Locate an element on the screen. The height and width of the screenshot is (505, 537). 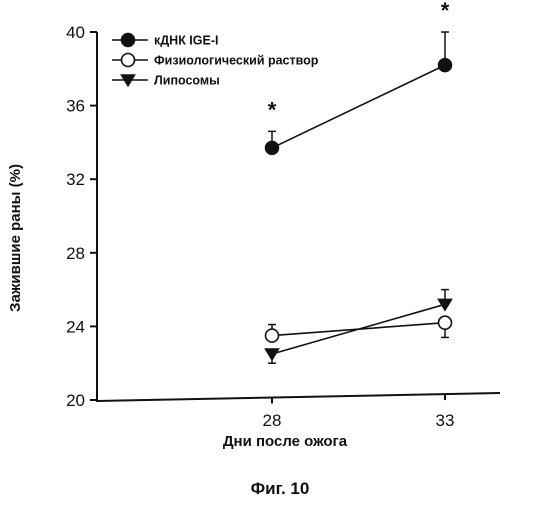
x-axis-line is located at coordinates (298, 397).